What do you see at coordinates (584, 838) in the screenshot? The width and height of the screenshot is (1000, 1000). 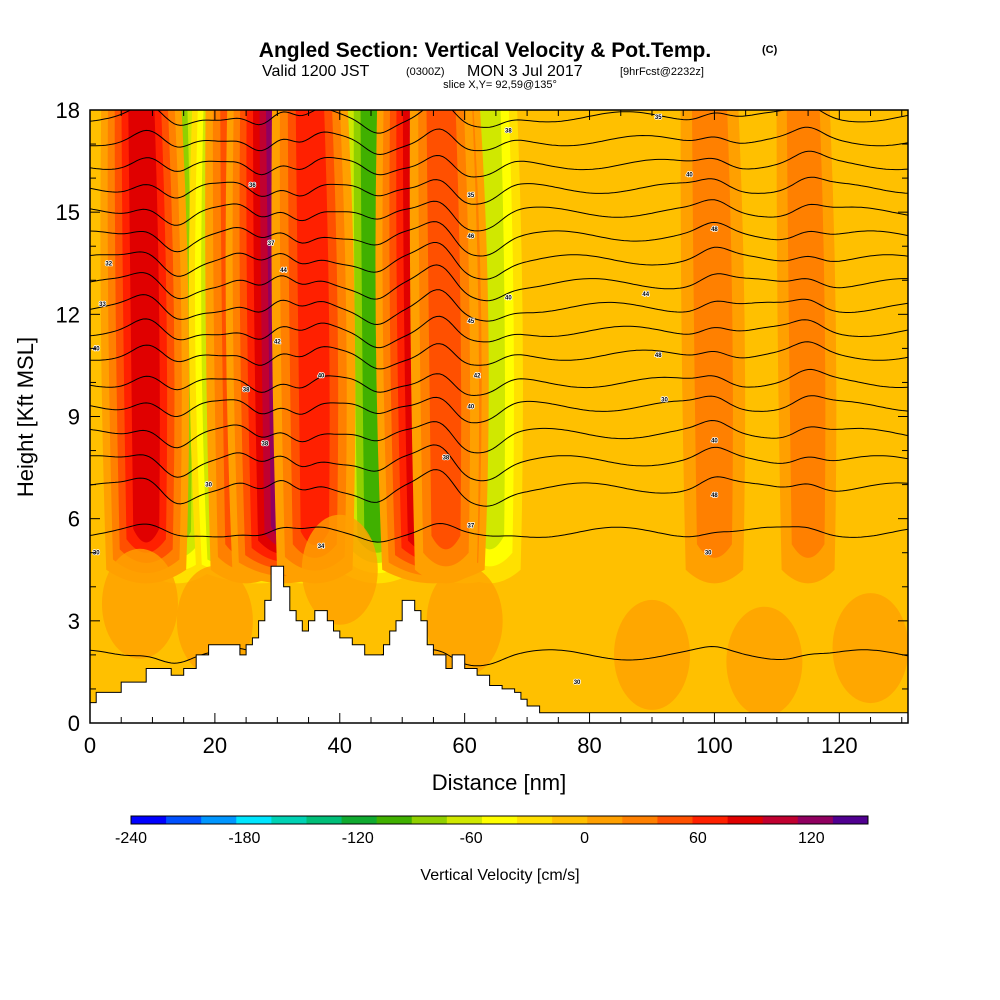 I see `colorbar-tick-label: 0` at bounding box center [584, 838].